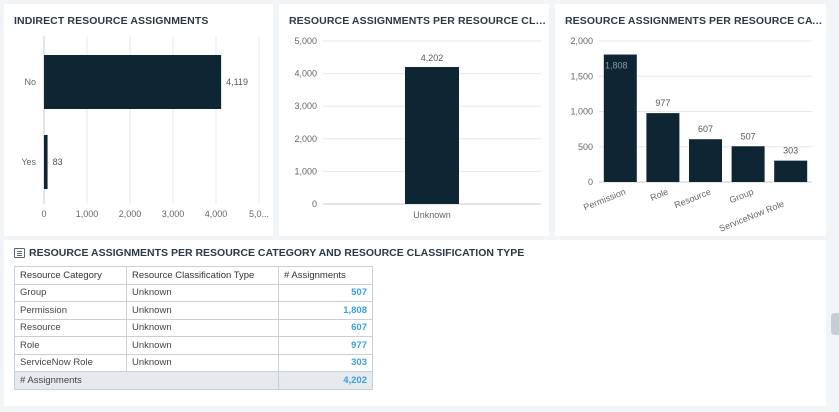  I want to click on column-header-assignments: # Assignments, so click(325, 275).